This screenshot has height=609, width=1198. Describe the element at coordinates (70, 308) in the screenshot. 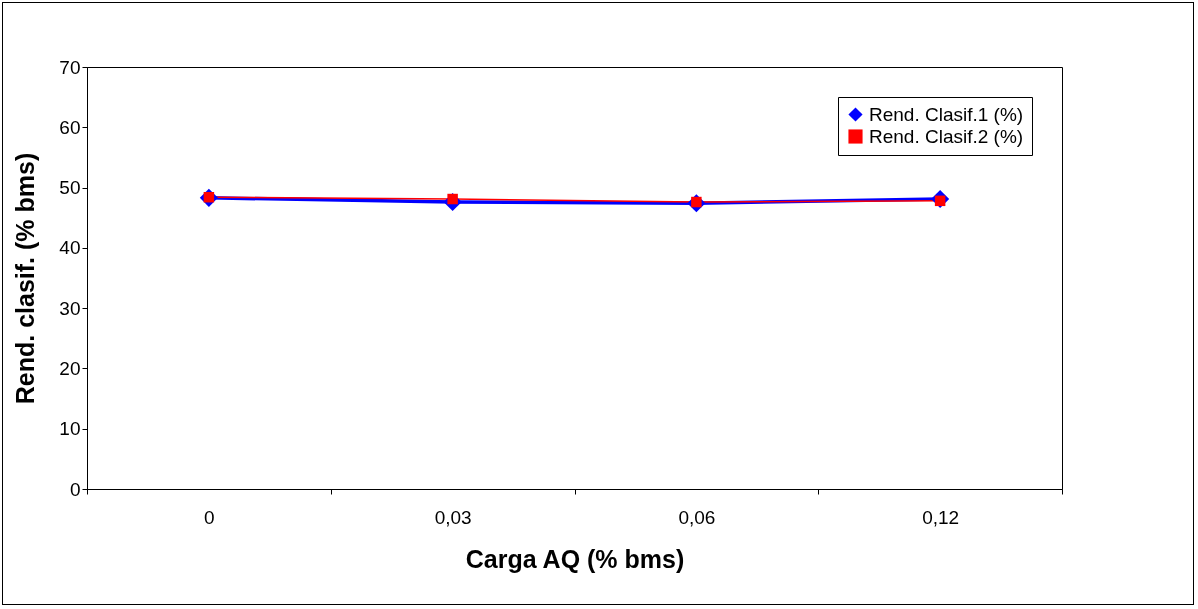

I see `y-tick-label: 30` at that location.